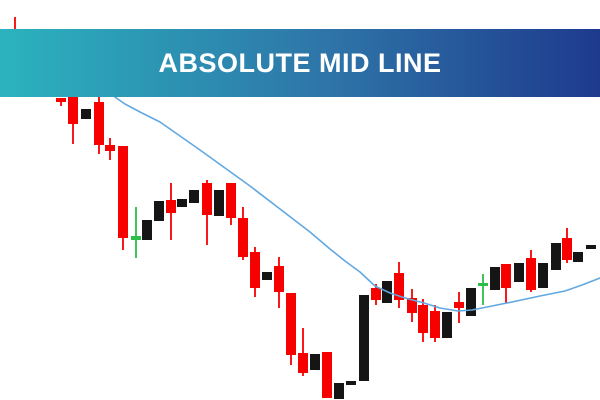 This screenshot has height=400, width=600. I want to click on banner-title: ABSOLUTE MID LINE, so click(300, 62).